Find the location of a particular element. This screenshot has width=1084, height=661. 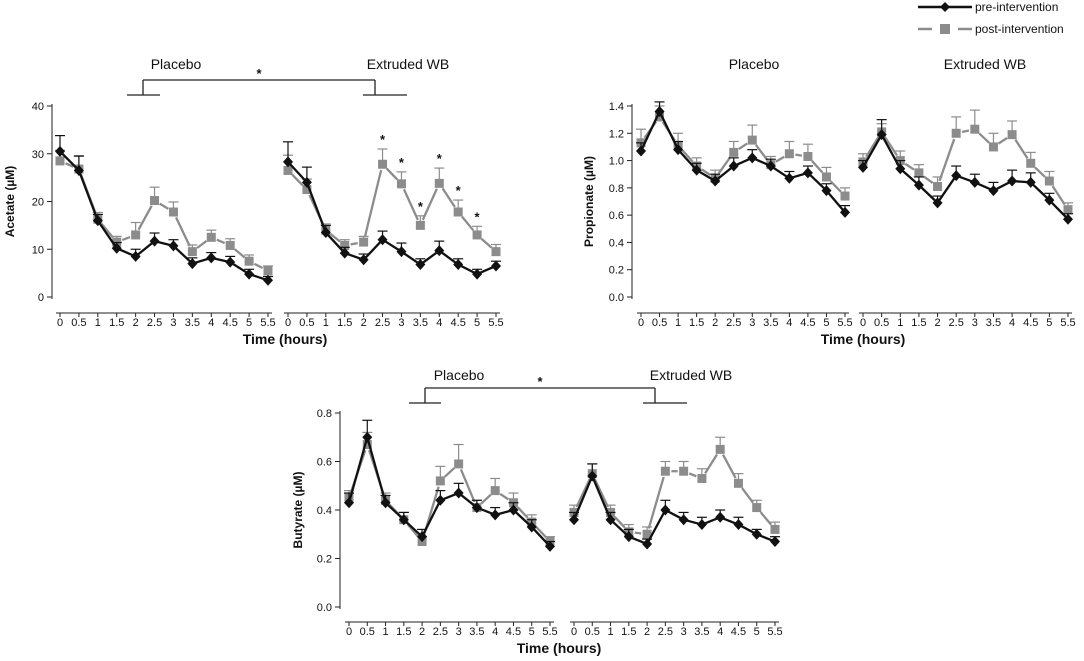

y-tick-label: 10 is located at coordinates (38, 250).